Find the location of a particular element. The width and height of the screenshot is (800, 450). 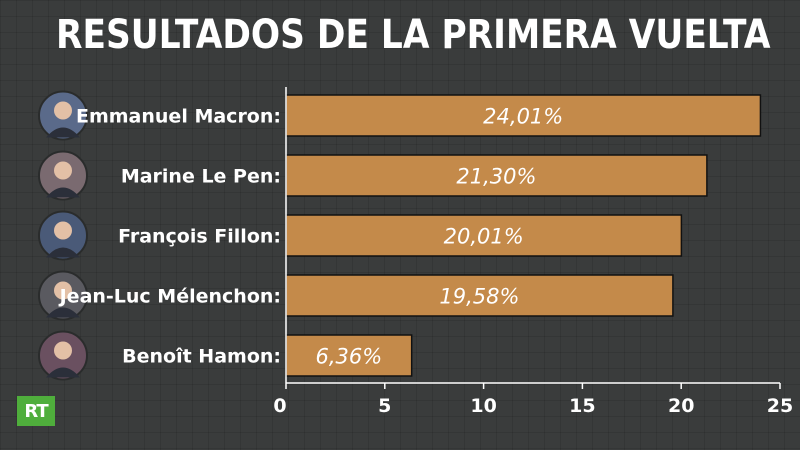

candidate-label: Jean-Luc Mélenchon: is located at coordinates (169, 297).